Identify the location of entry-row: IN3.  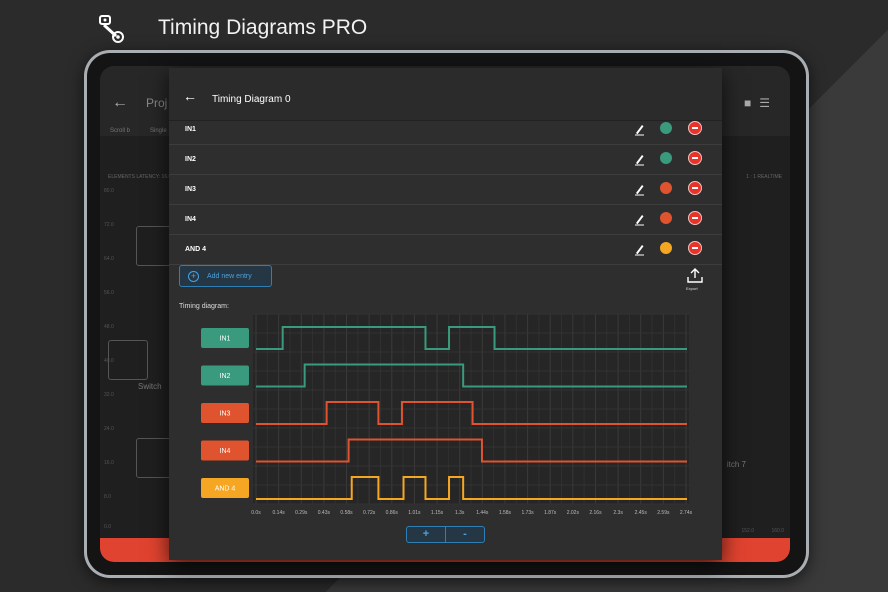
(445, 190).